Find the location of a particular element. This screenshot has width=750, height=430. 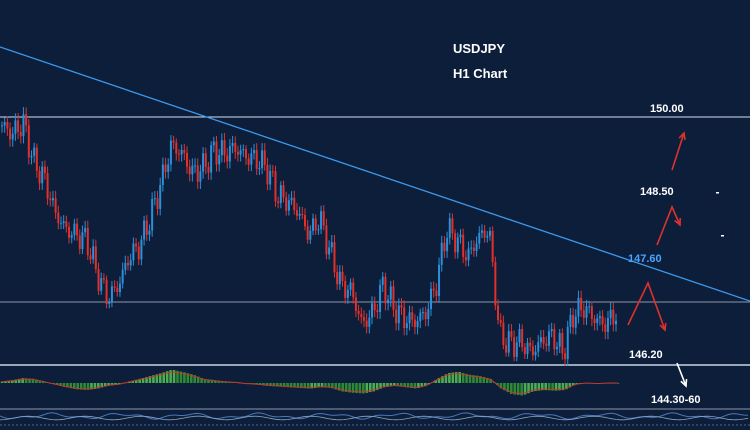

projection-arrow-mid is located at coordinates (668, 225).